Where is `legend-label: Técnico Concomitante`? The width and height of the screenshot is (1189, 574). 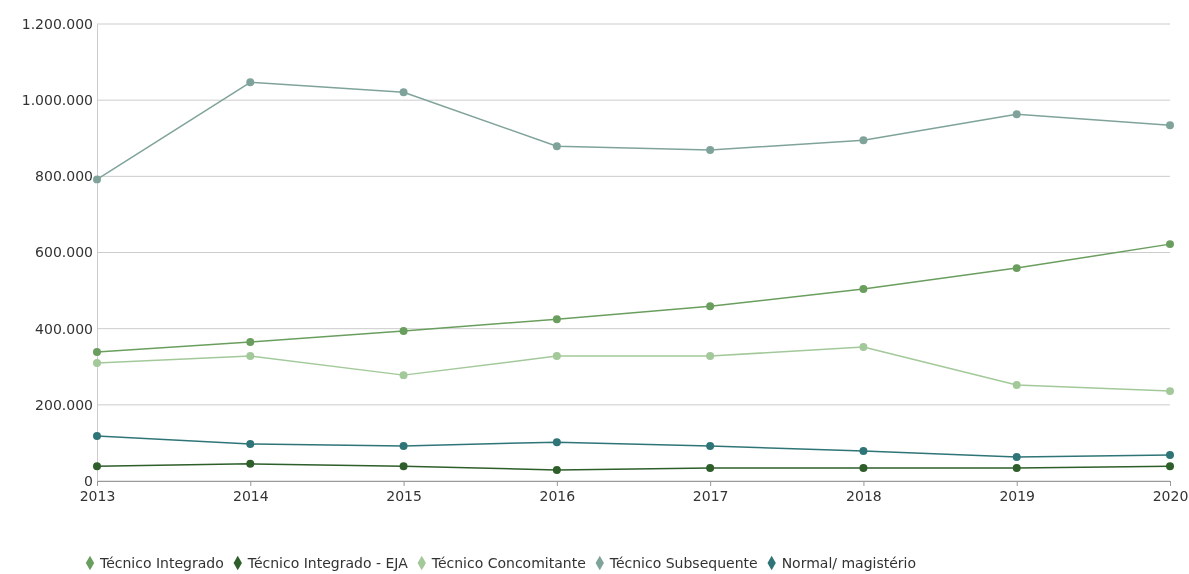
legend-label: Técnico Concomitante is located at coordinates (508, 563).